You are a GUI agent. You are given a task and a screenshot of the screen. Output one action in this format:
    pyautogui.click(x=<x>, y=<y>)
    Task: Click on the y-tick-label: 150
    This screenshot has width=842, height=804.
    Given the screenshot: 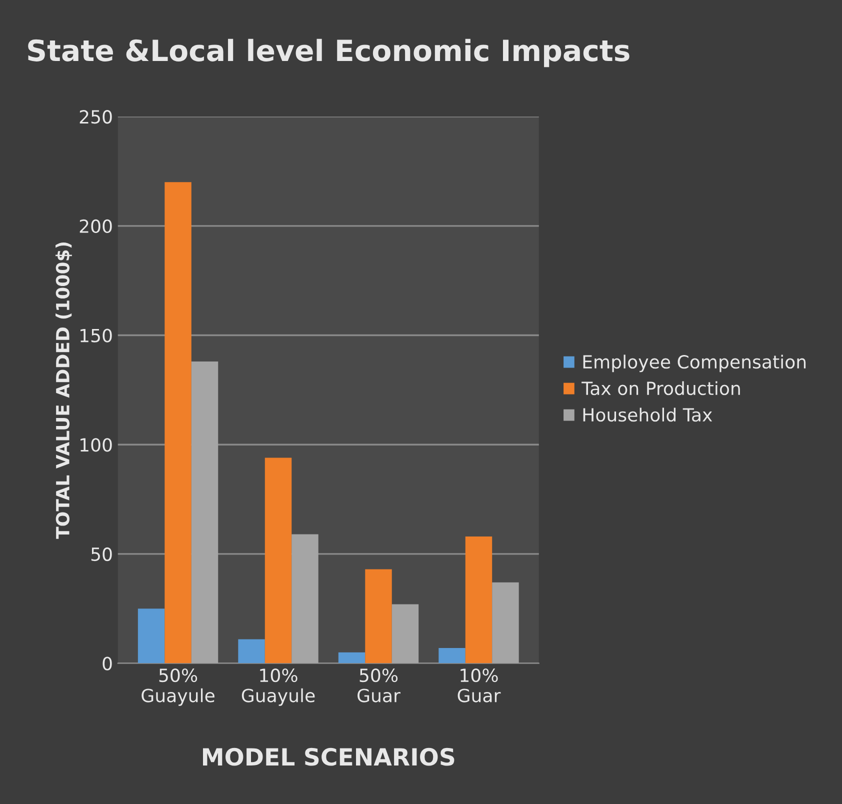 What is the action you would take?
    pyautogui.click(x=96, y=335)
    